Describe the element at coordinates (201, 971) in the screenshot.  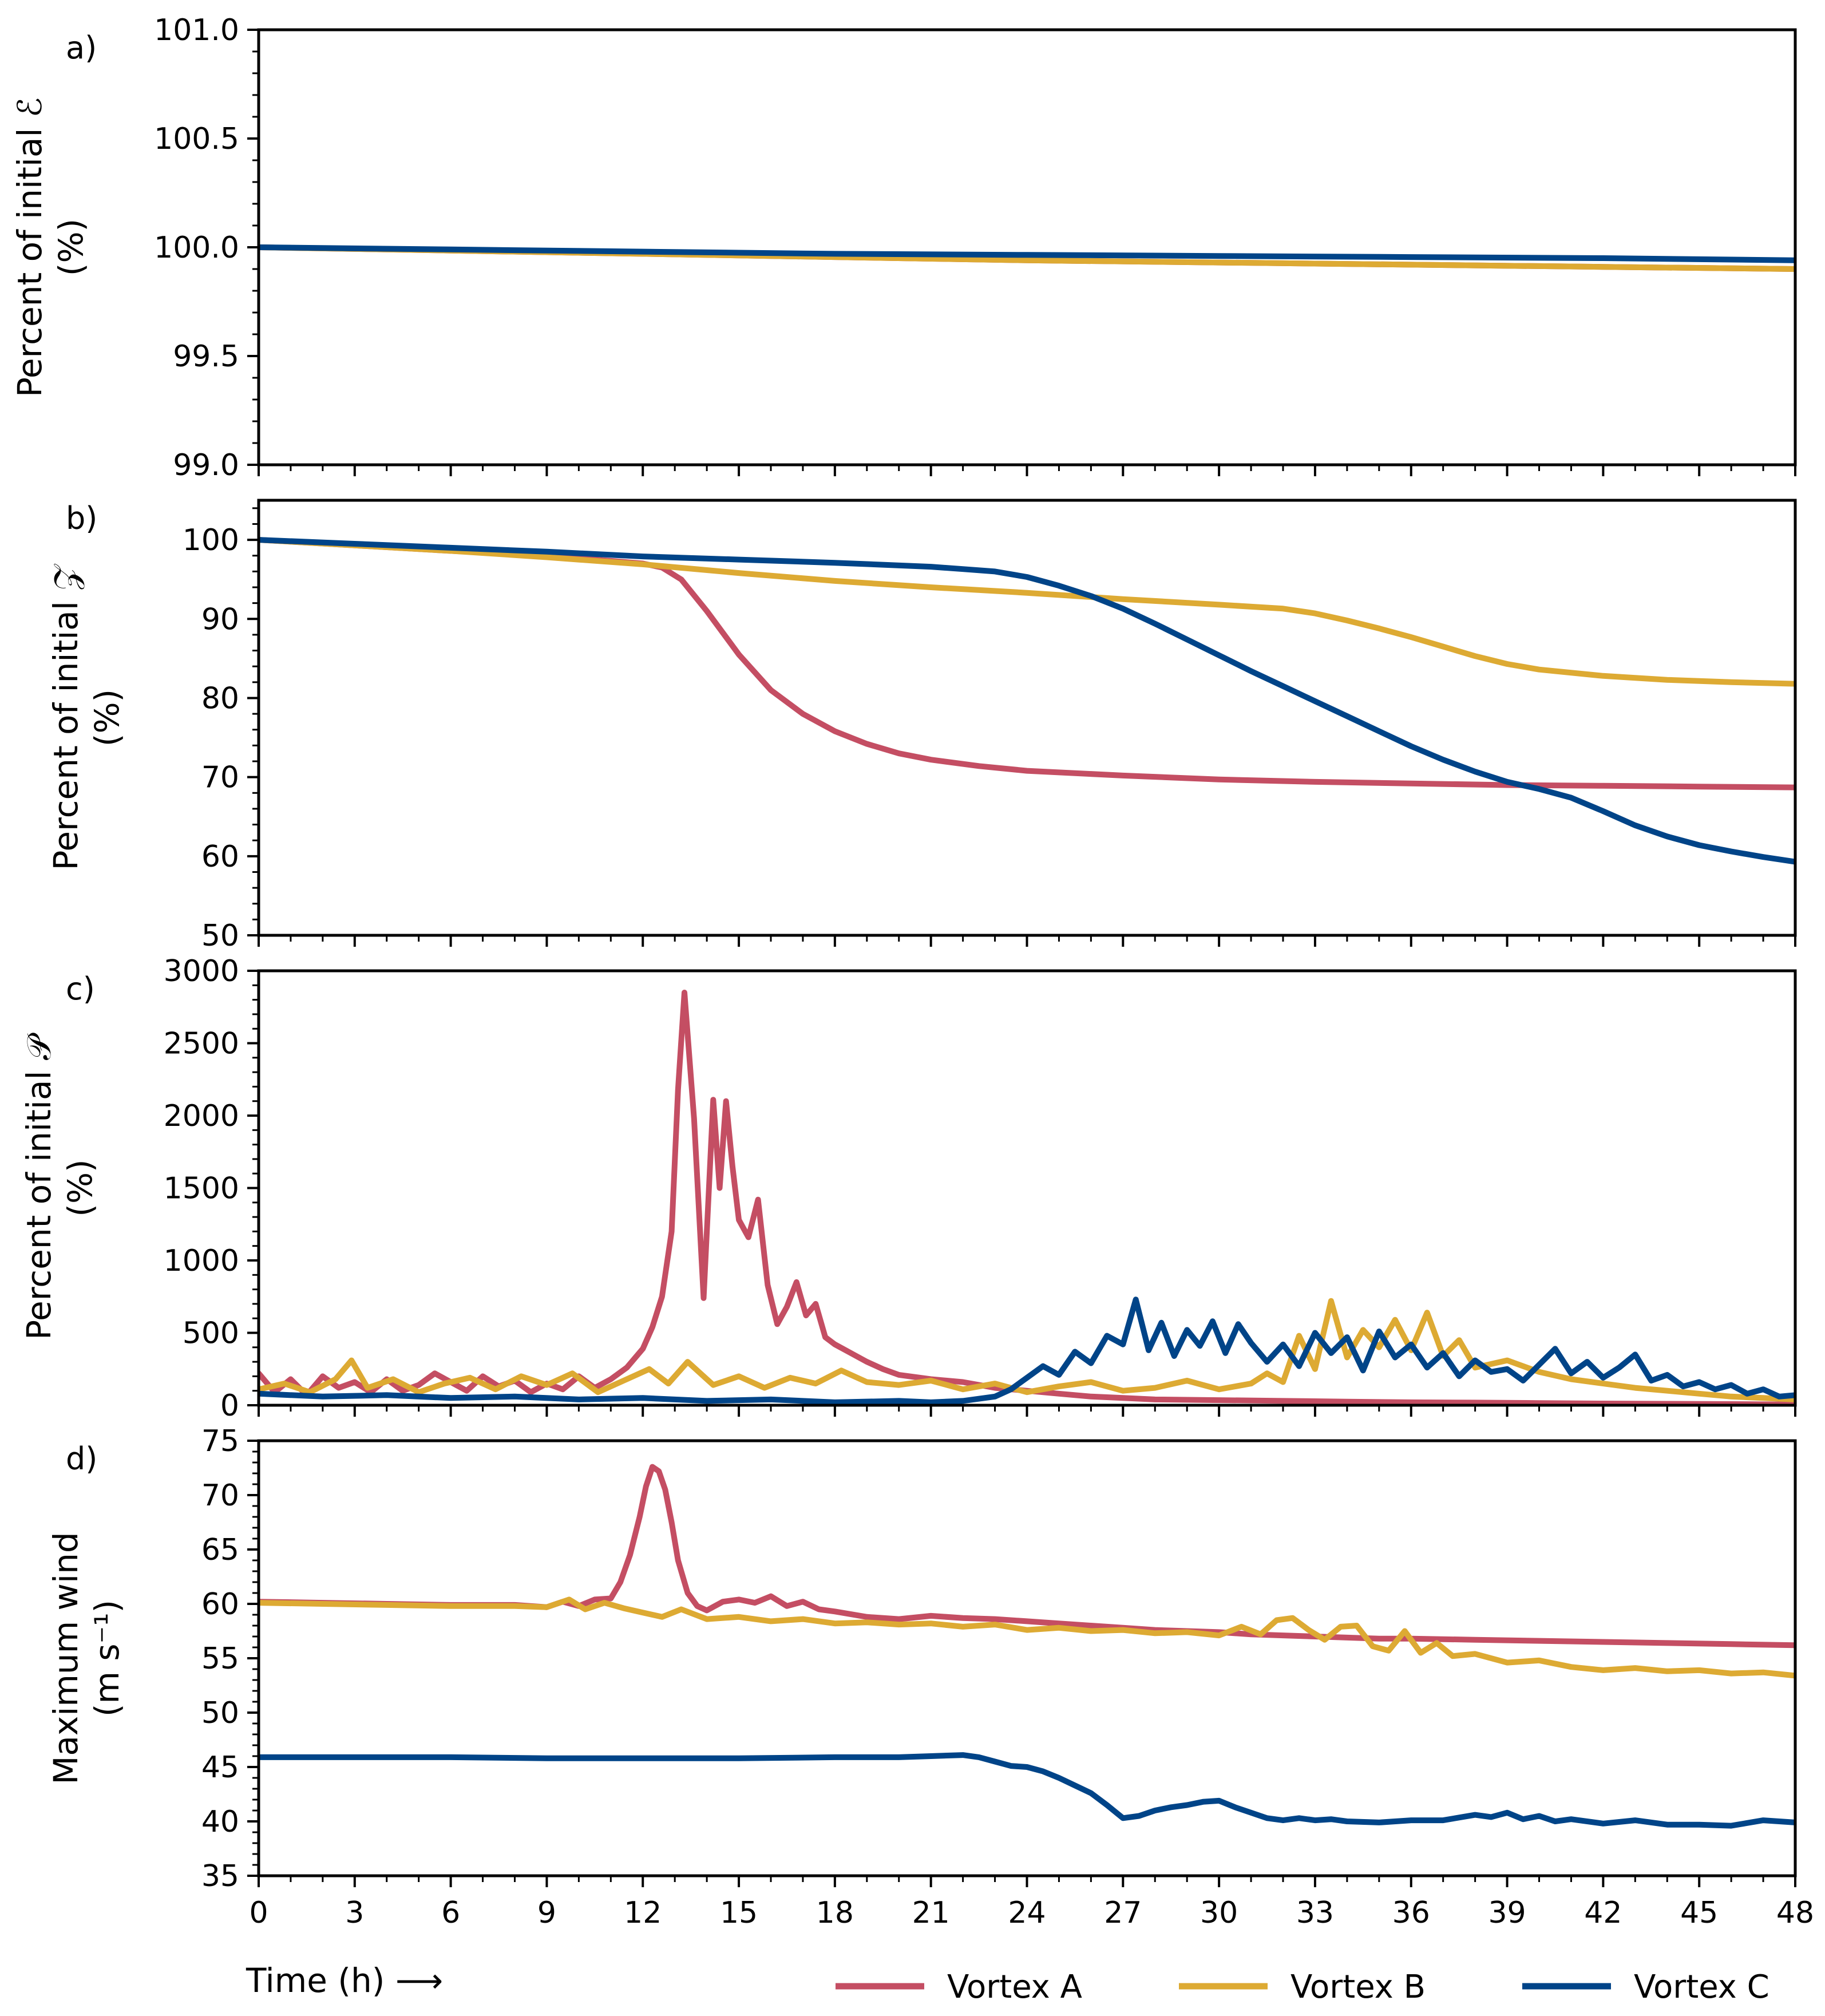
I see `y-tick-label: 3000` at that location.